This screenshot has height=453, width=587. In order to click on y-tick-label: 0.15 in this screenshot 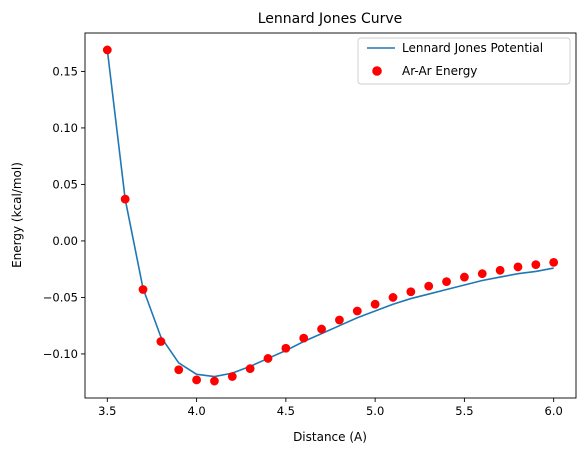, I will do `click(65, 71)`.